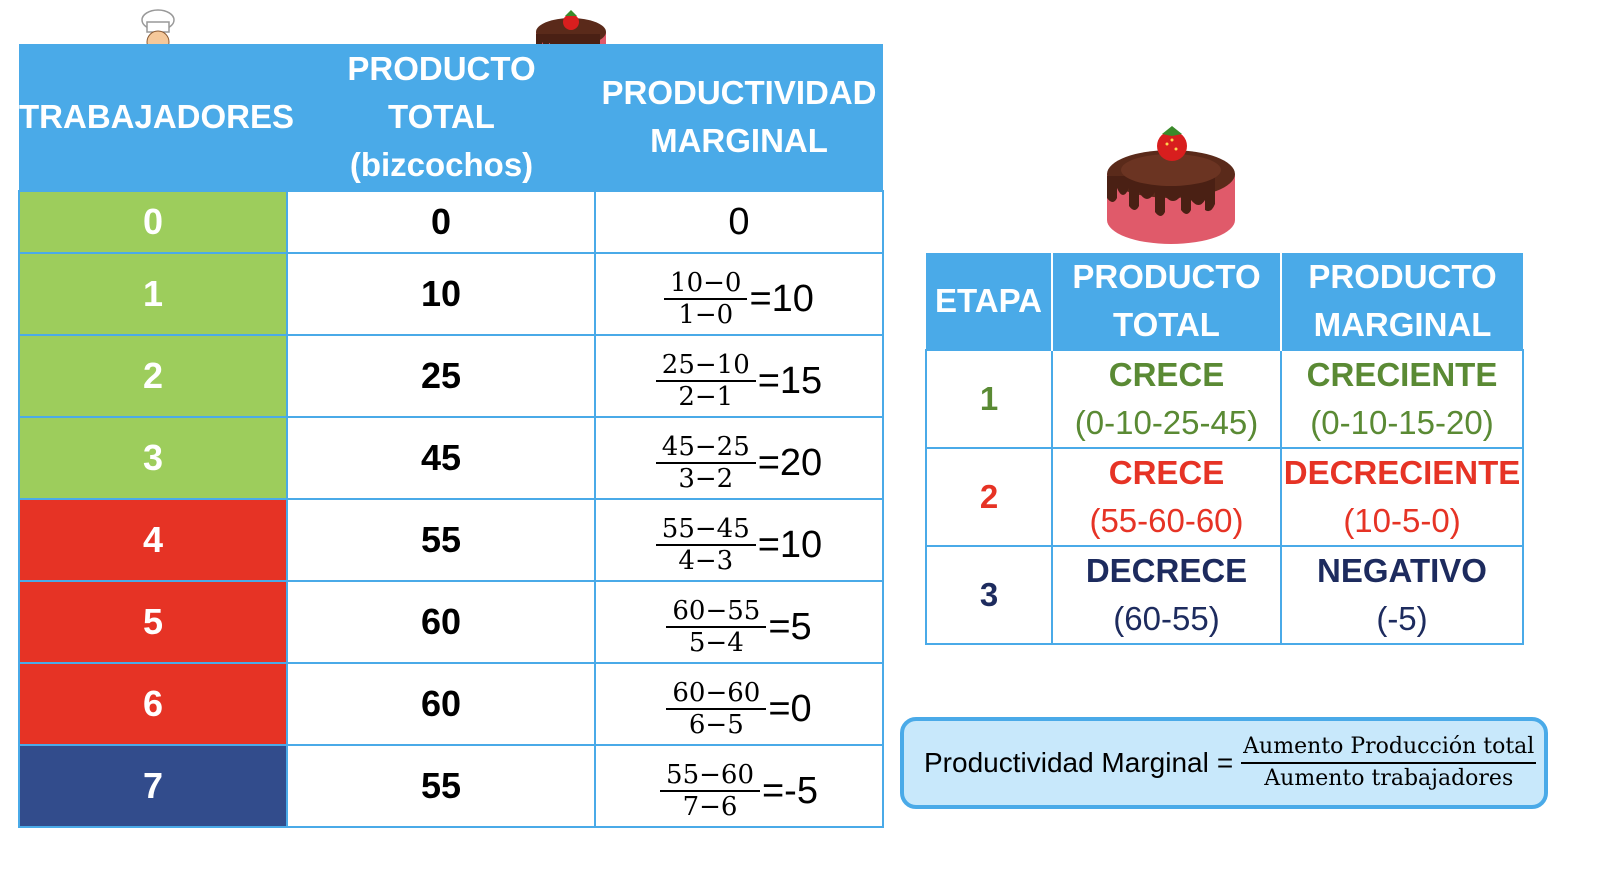 The width and height of the screenshot is (1618, 872). Describe the element at coordinates (790, 462) in the screenshot. I see `marginal-result: =20` at that location.